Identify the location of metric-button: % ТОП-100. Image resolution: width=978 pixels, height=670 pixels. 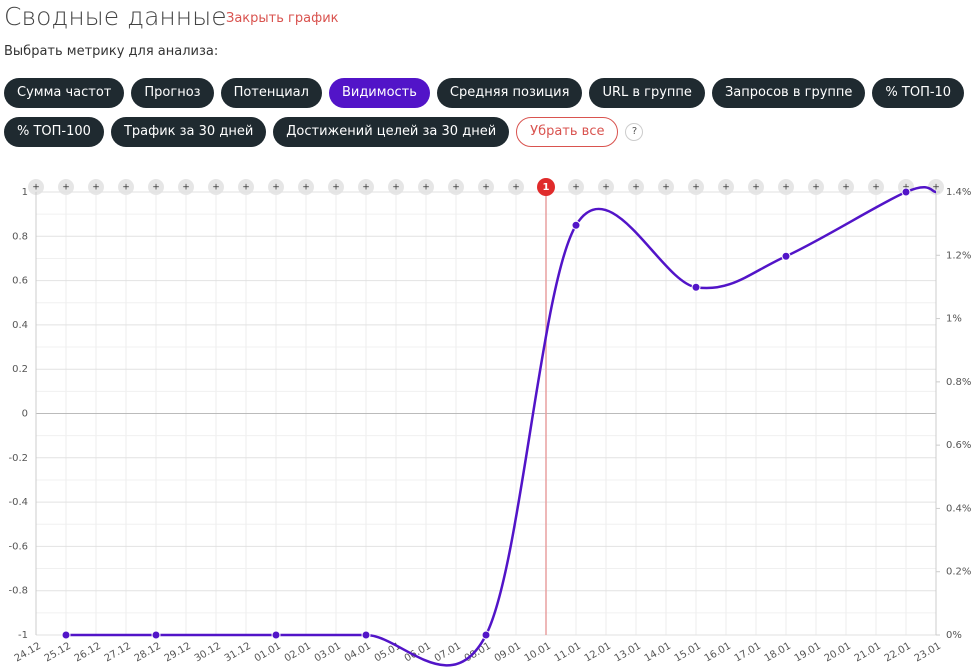
(54, 132).